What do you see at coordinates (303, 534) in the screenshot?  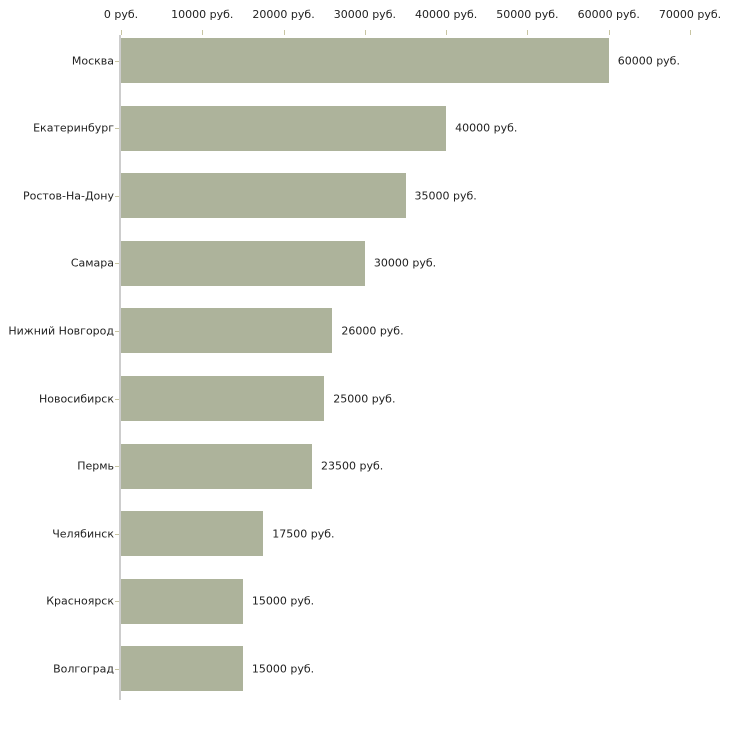 I see `value-label: 17500 руб.` at bounding box center [303, 534].